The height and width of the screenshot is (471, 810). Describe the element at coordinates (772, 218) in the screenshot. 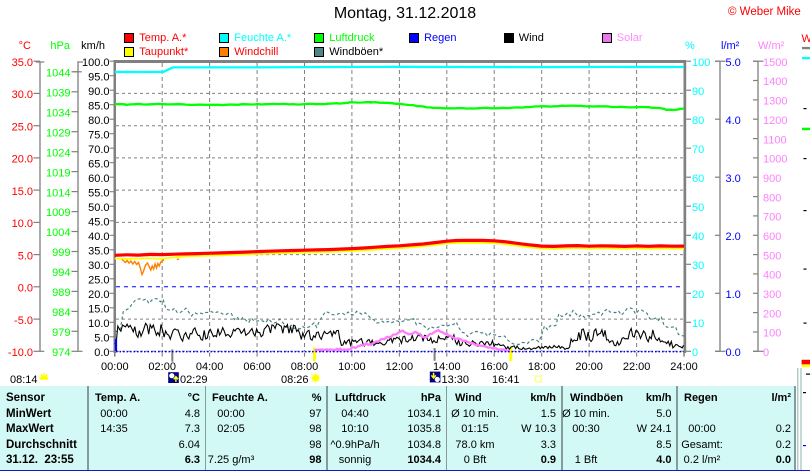

I see `svg-text: 700` at that location.